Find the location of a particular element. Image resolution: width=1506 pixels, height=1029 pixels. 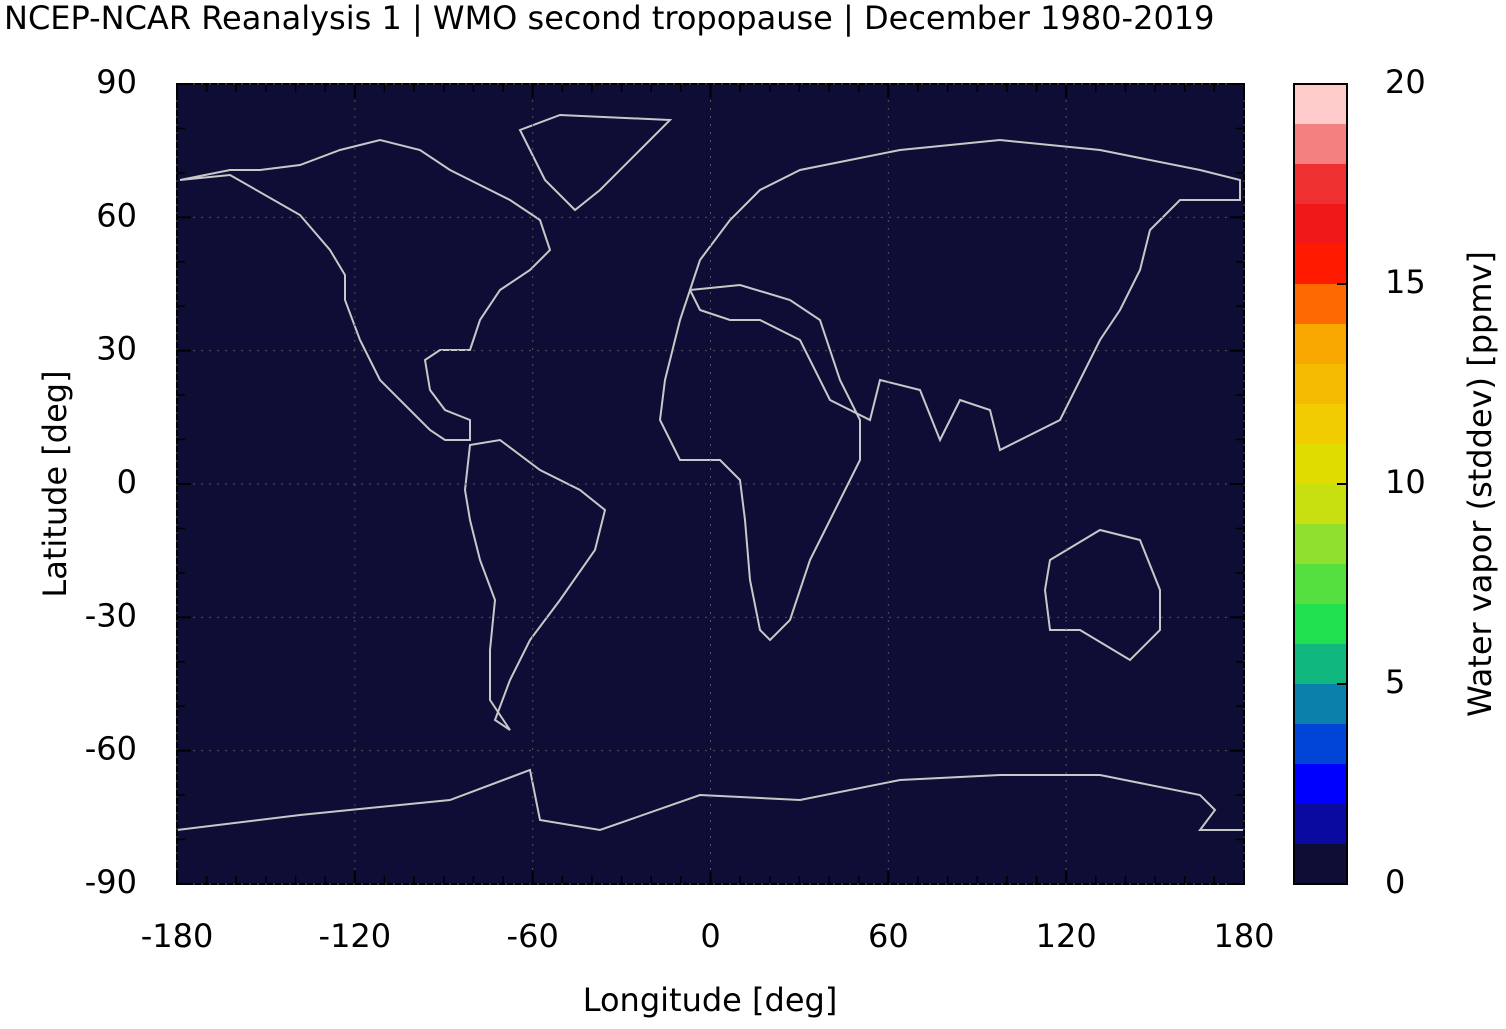

x-tick-label: 180 is located at coordinates (1243, 936).